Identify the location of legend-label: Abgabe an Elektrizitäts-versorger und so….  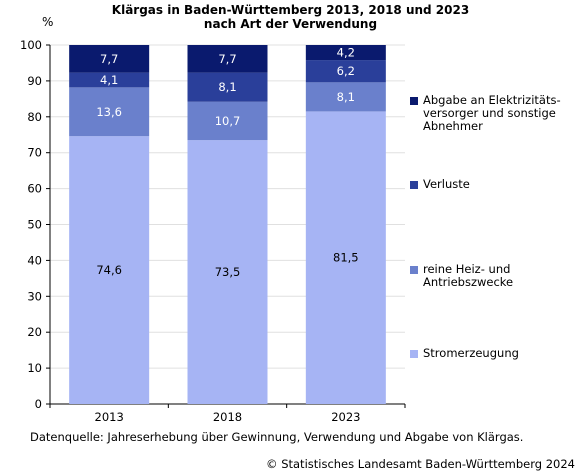
(492, 113).